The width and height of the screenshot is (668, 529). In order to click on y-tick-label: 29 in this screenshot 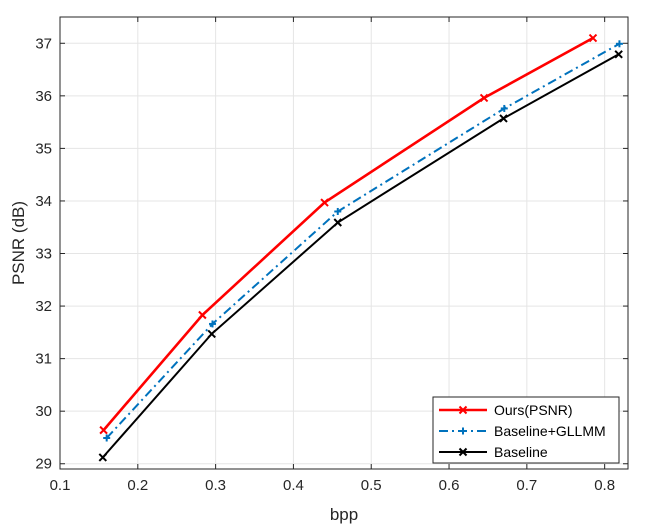, I will do `click(43, 464)`.